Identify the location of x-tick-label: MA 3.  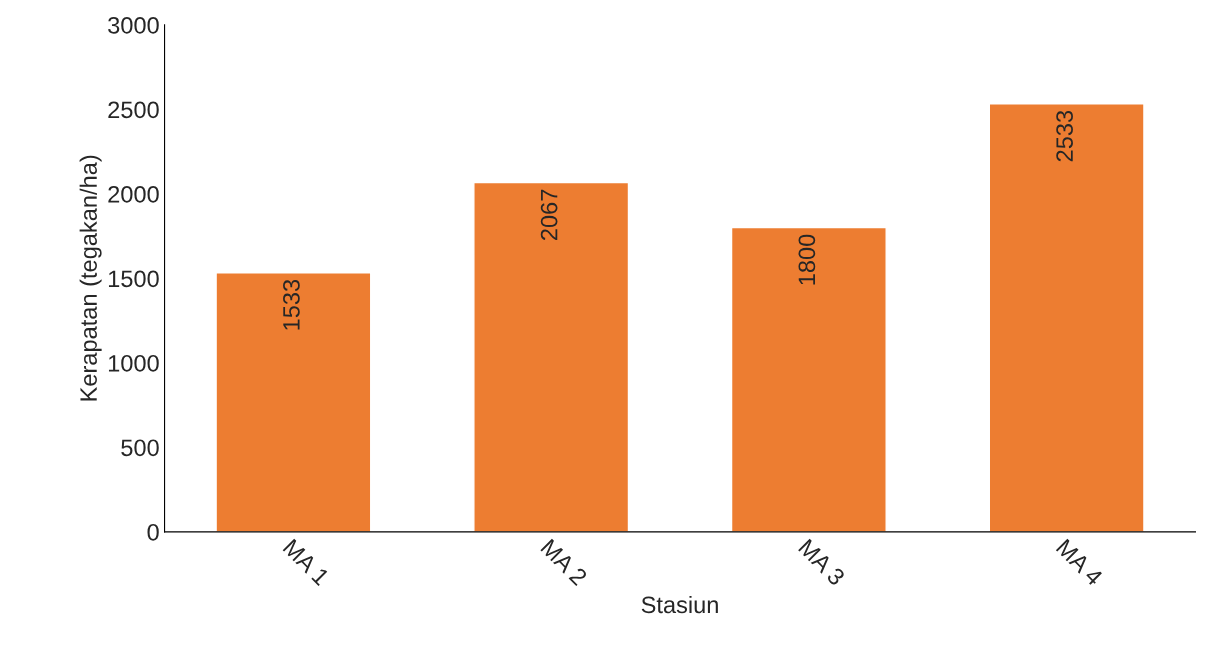
(821, 562).